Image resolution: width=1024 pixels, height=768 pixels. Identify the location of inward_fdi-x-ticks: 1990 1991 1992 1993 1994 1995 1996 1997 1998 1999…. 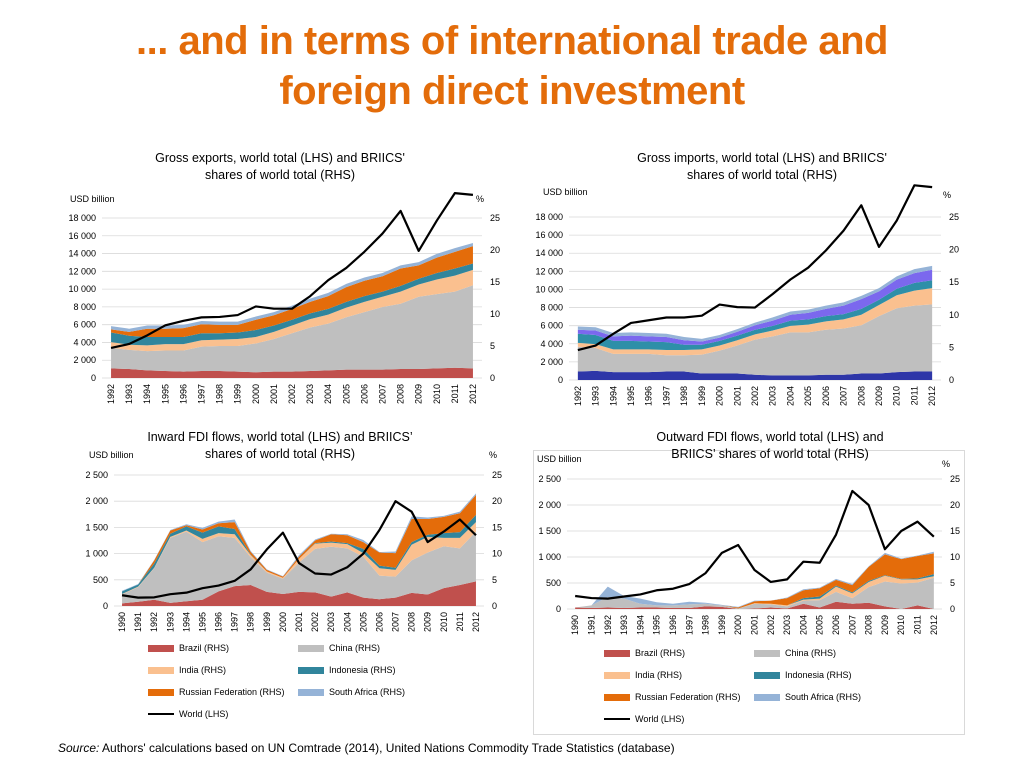
(299, 622).